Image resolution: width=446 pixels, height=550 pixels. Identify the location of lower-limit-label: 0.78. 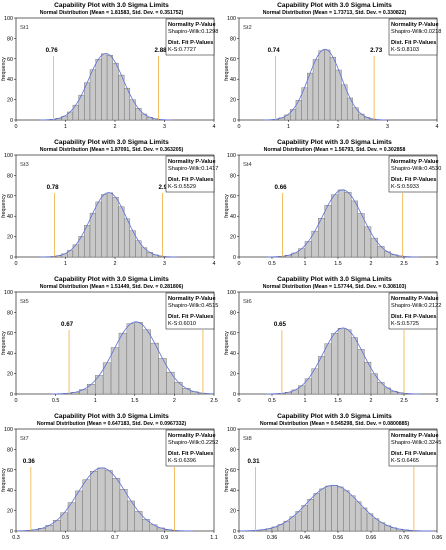
(53, 187).